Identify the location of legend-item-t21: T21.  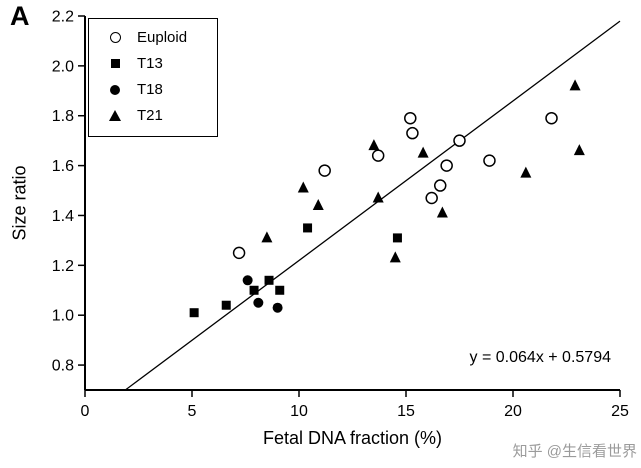
(148, 115).